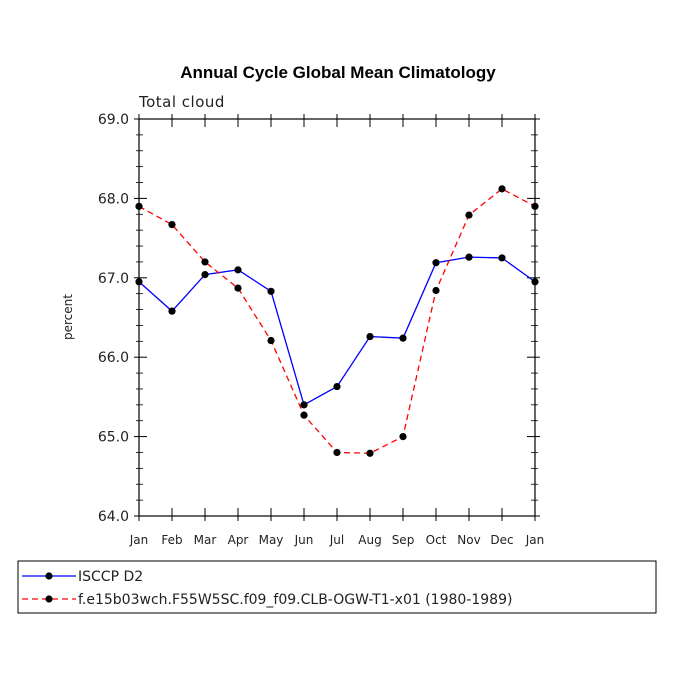 The width and height of the screenshot is (675, 675). I want to click on x-tick-label: Jun, so click(304, 540).